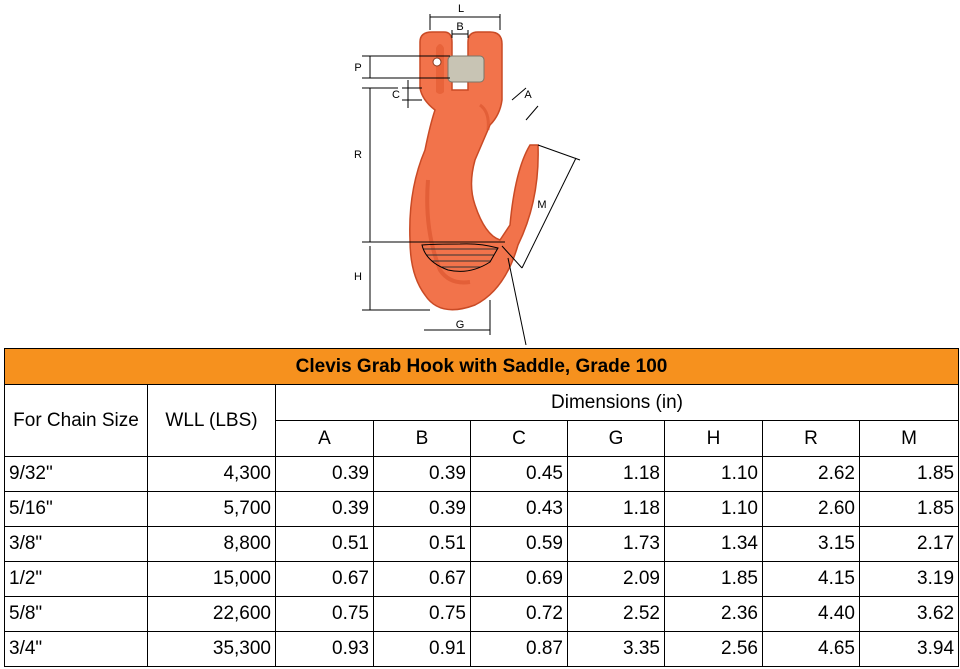  I want to click on cell-chain-size: 9/32", so click(76, 474).